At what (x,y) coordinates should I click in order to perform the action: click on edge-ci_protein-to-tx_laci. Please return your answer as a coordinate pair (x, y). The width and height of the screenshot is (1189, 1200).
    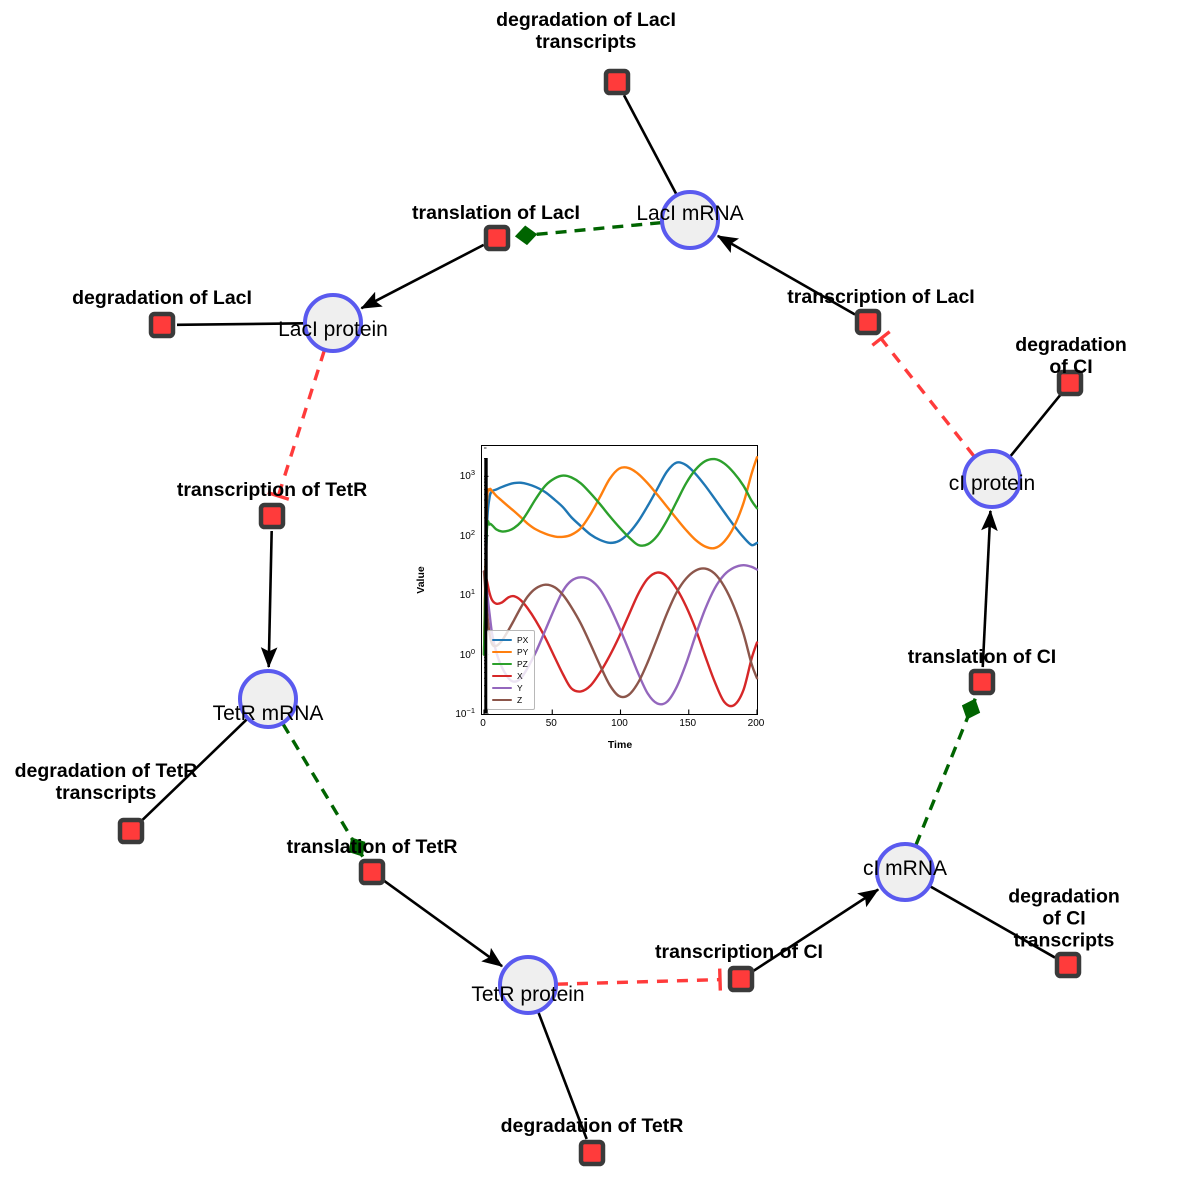
    Looking at the image, I should click on (923, 394).